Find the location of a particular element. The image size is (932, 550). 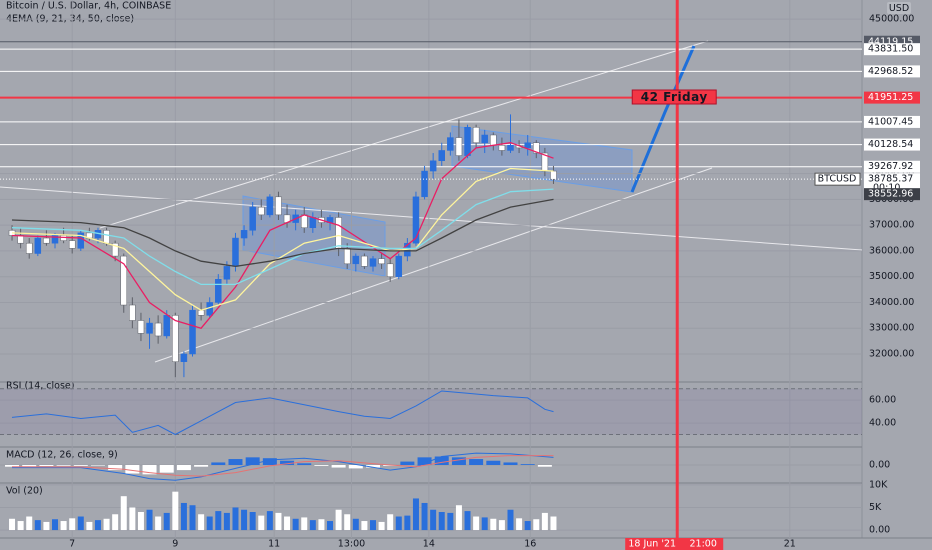

rsi-label: RSI (14, close) is located at coordinates (40, 386).